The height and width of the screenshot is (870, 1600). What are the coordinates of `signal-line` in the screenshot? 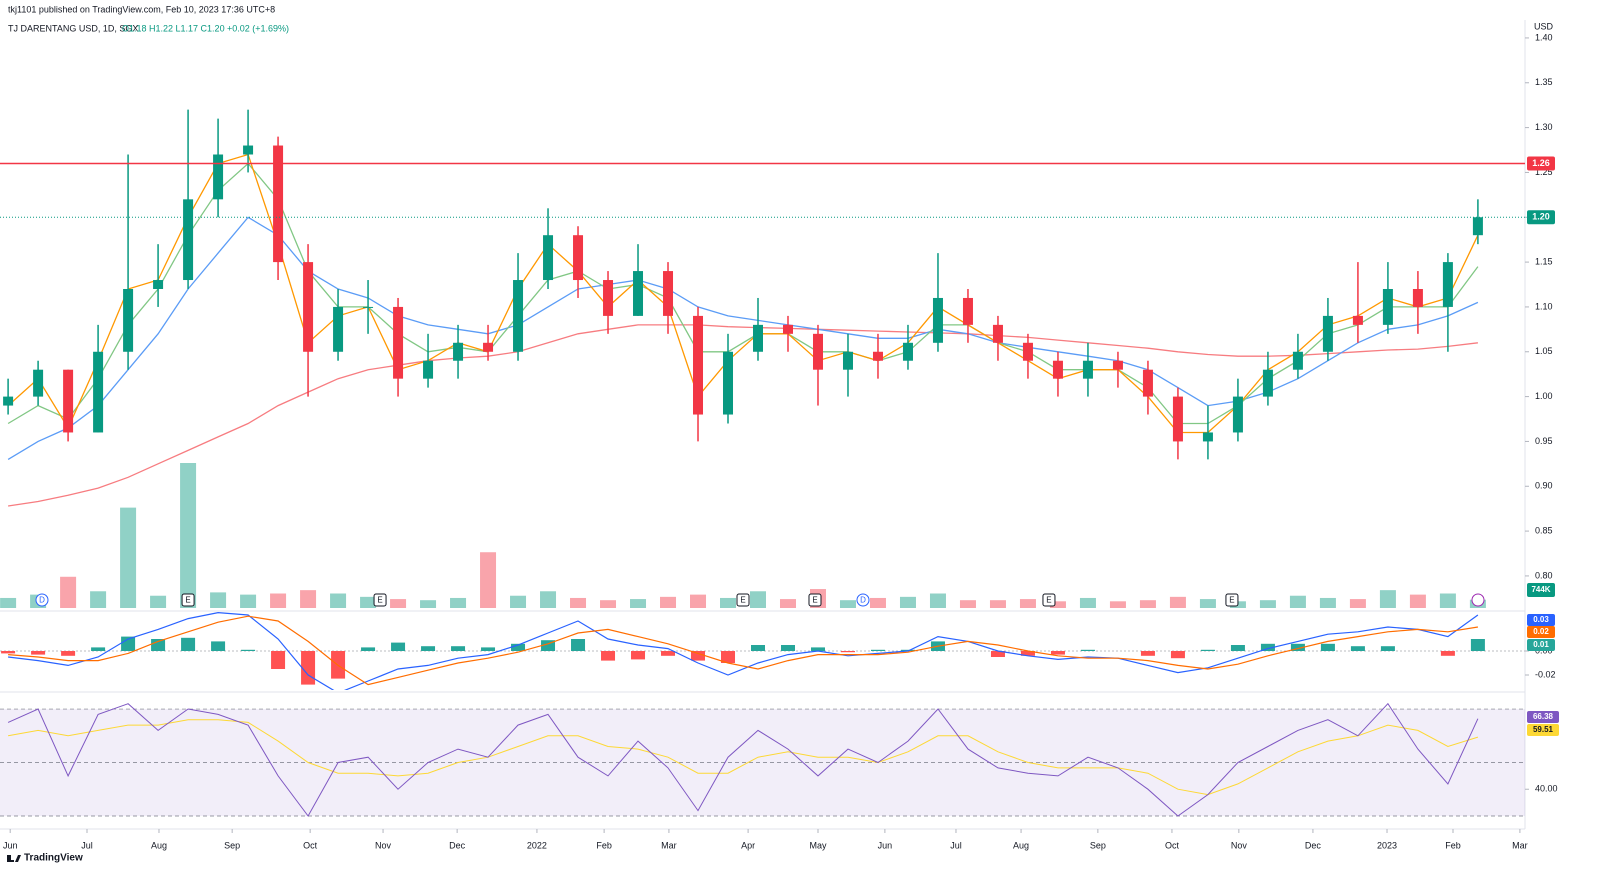 It's located at (743, 650).